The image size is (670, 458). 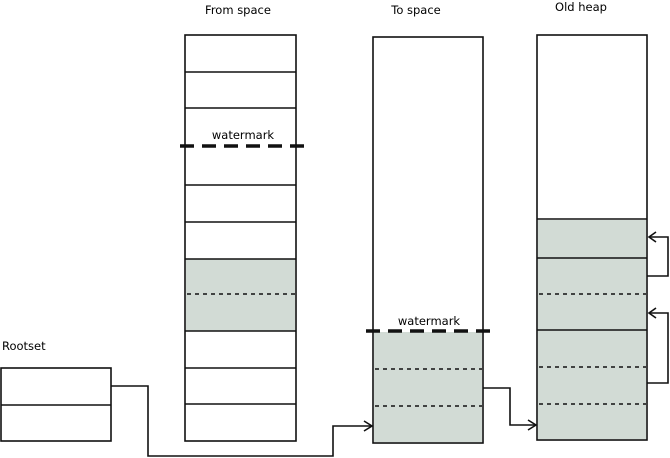 What do you see at coordinates (243, 135) in the screenshot?
I see `from-space-watermark-label: watermark` at bounding box center [243, 135].